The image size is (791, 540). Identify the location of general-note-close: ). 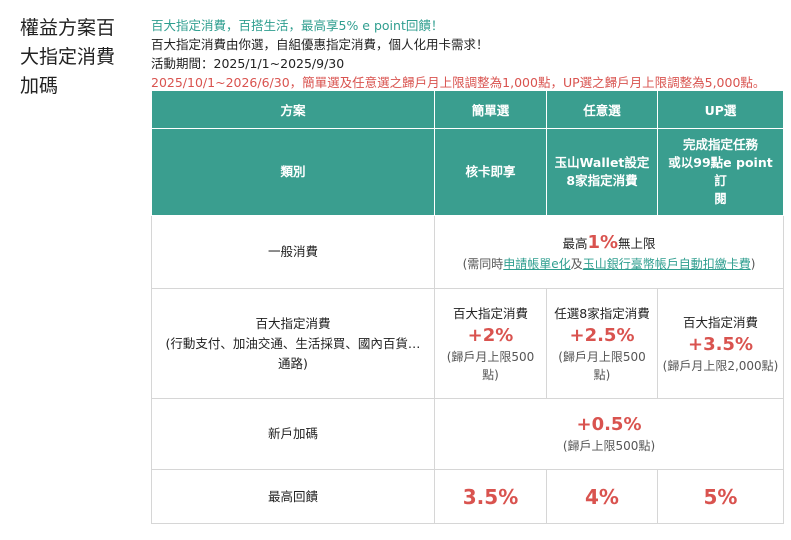
(753, 264).